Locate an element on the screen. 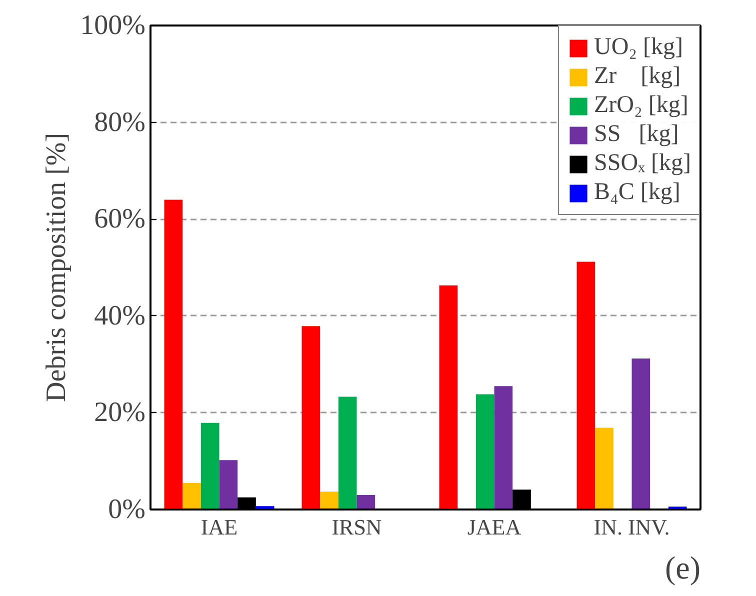  y-tick-label: 60% is located at coordinates (120, 219).